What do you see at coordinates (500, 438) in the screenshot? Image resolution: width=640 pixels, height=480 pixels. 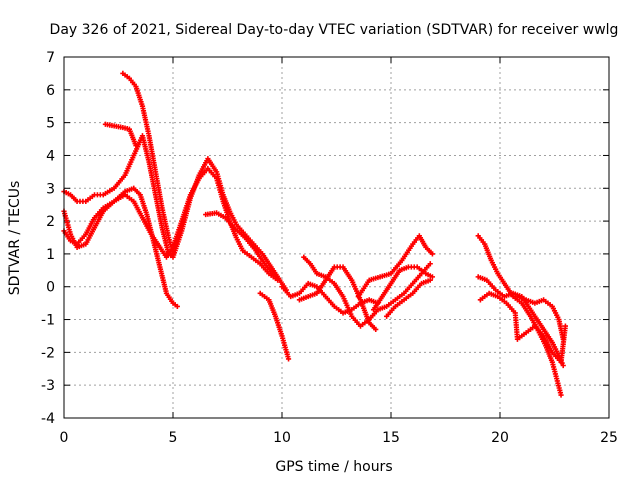 I see `x-tick-label: 20` at bounding box center [500, 438].